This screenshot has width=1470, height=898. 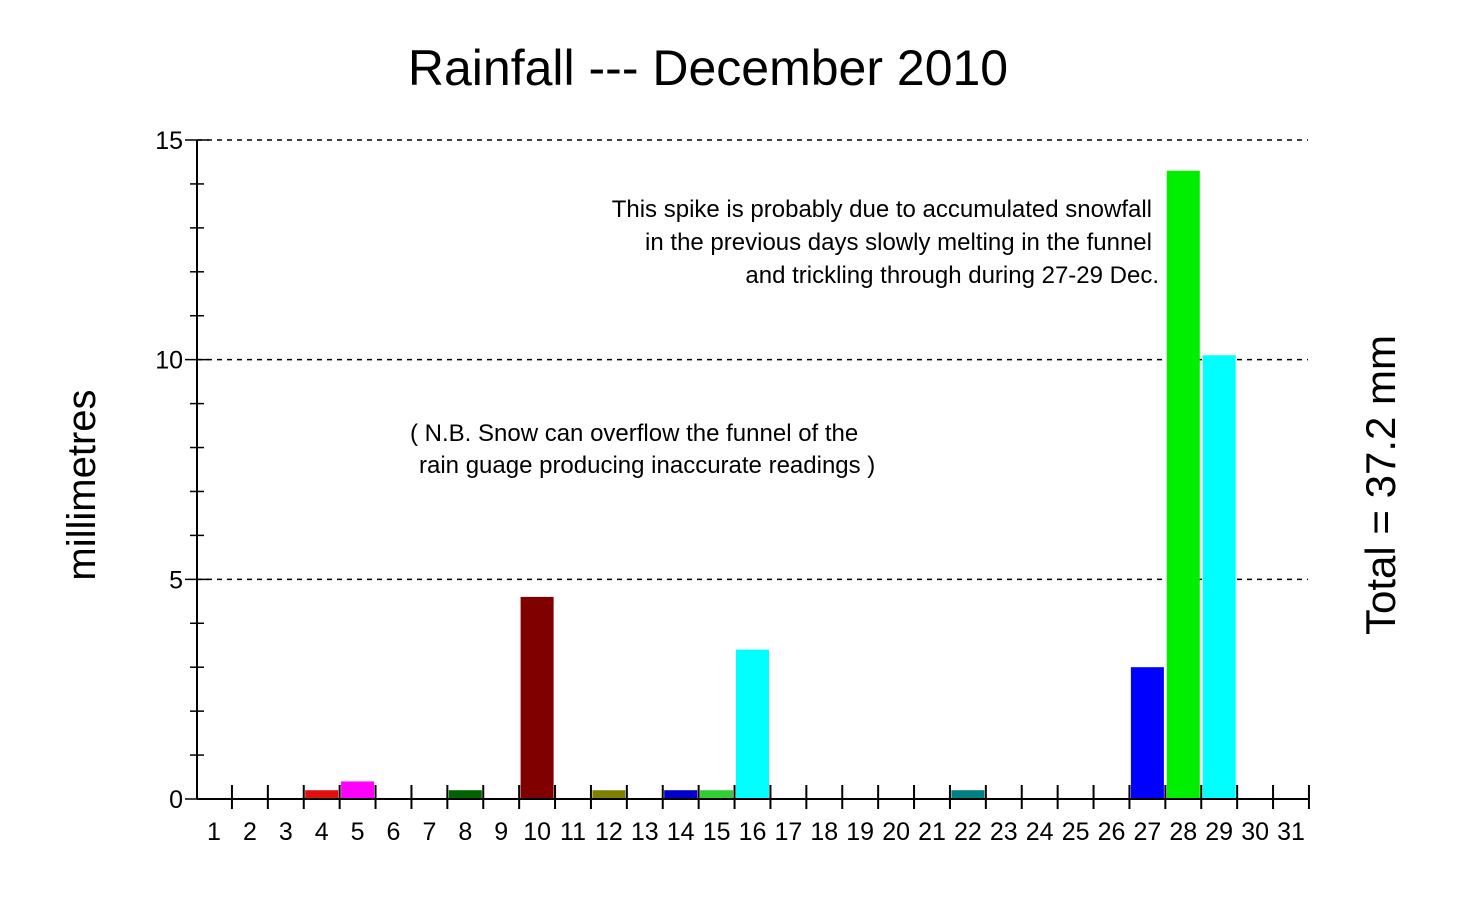 I want to click on x-tick-label-30: 30, so click(x=1255, y=832).